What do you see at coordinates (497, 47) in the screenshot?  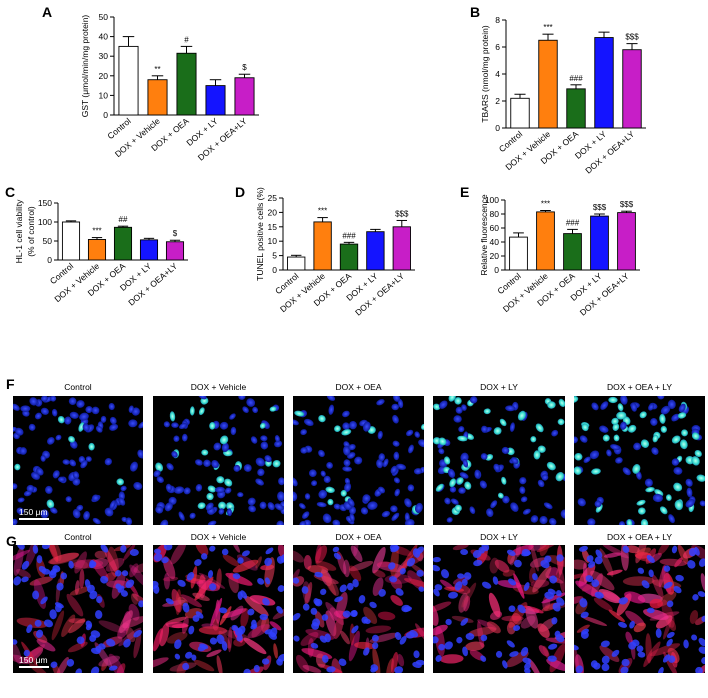 I see `y-tick-label: 6` at bounding box center [497, 47].